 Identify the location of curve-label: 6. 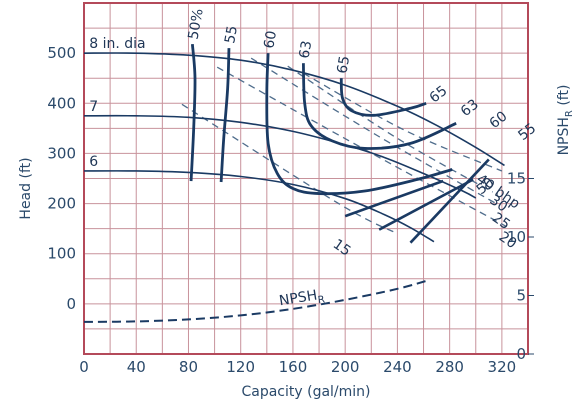
(93, 162).